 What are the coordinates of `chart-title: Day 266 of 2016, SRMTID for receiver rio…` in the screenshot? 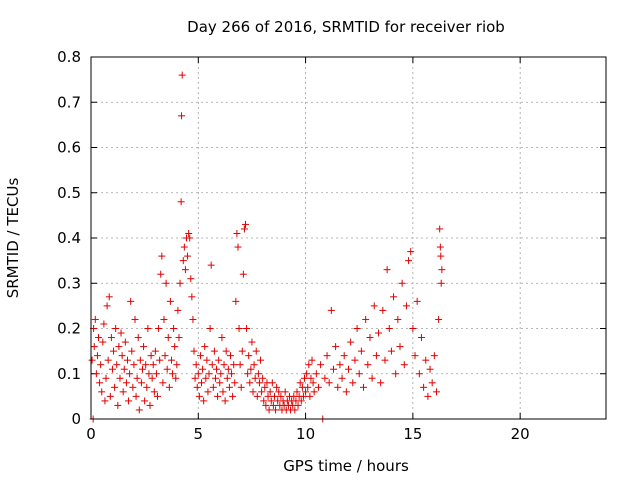 It's located at (346, 27).